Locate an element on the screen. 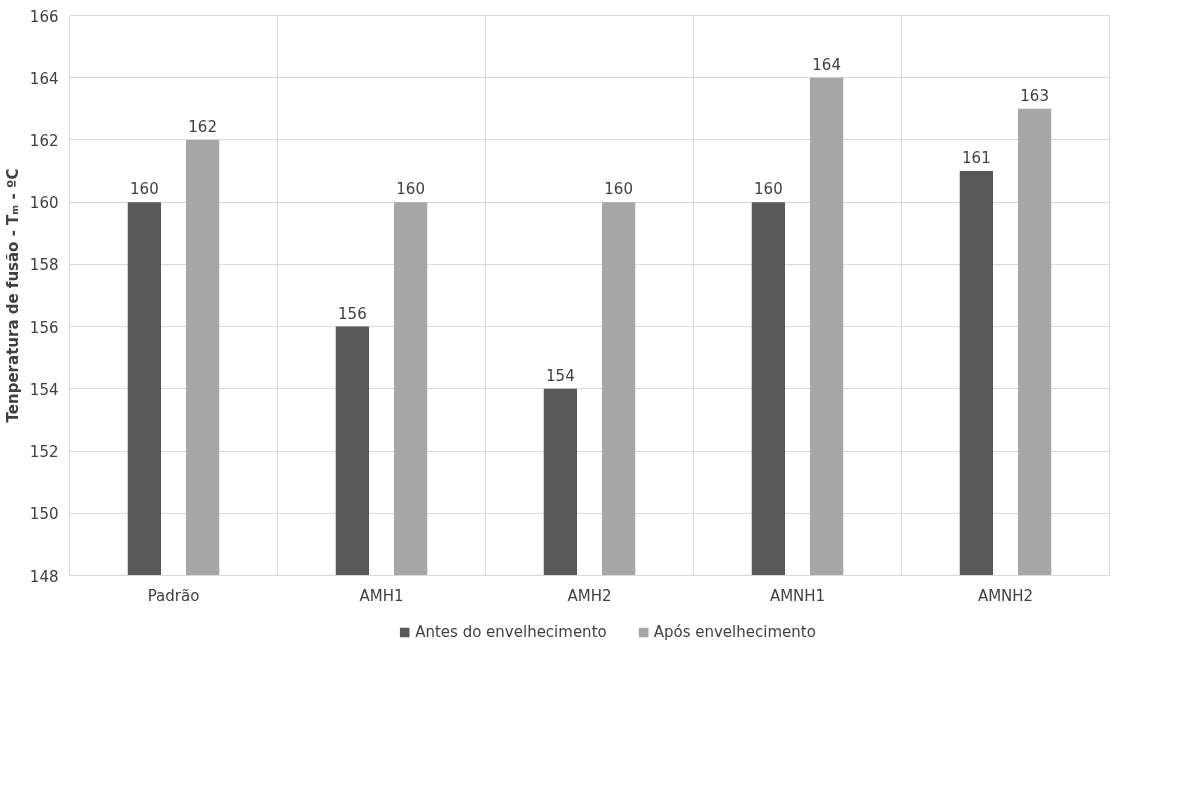 The image size is (1180, 787). data-label: 154 is located at coordinates (560, 375).